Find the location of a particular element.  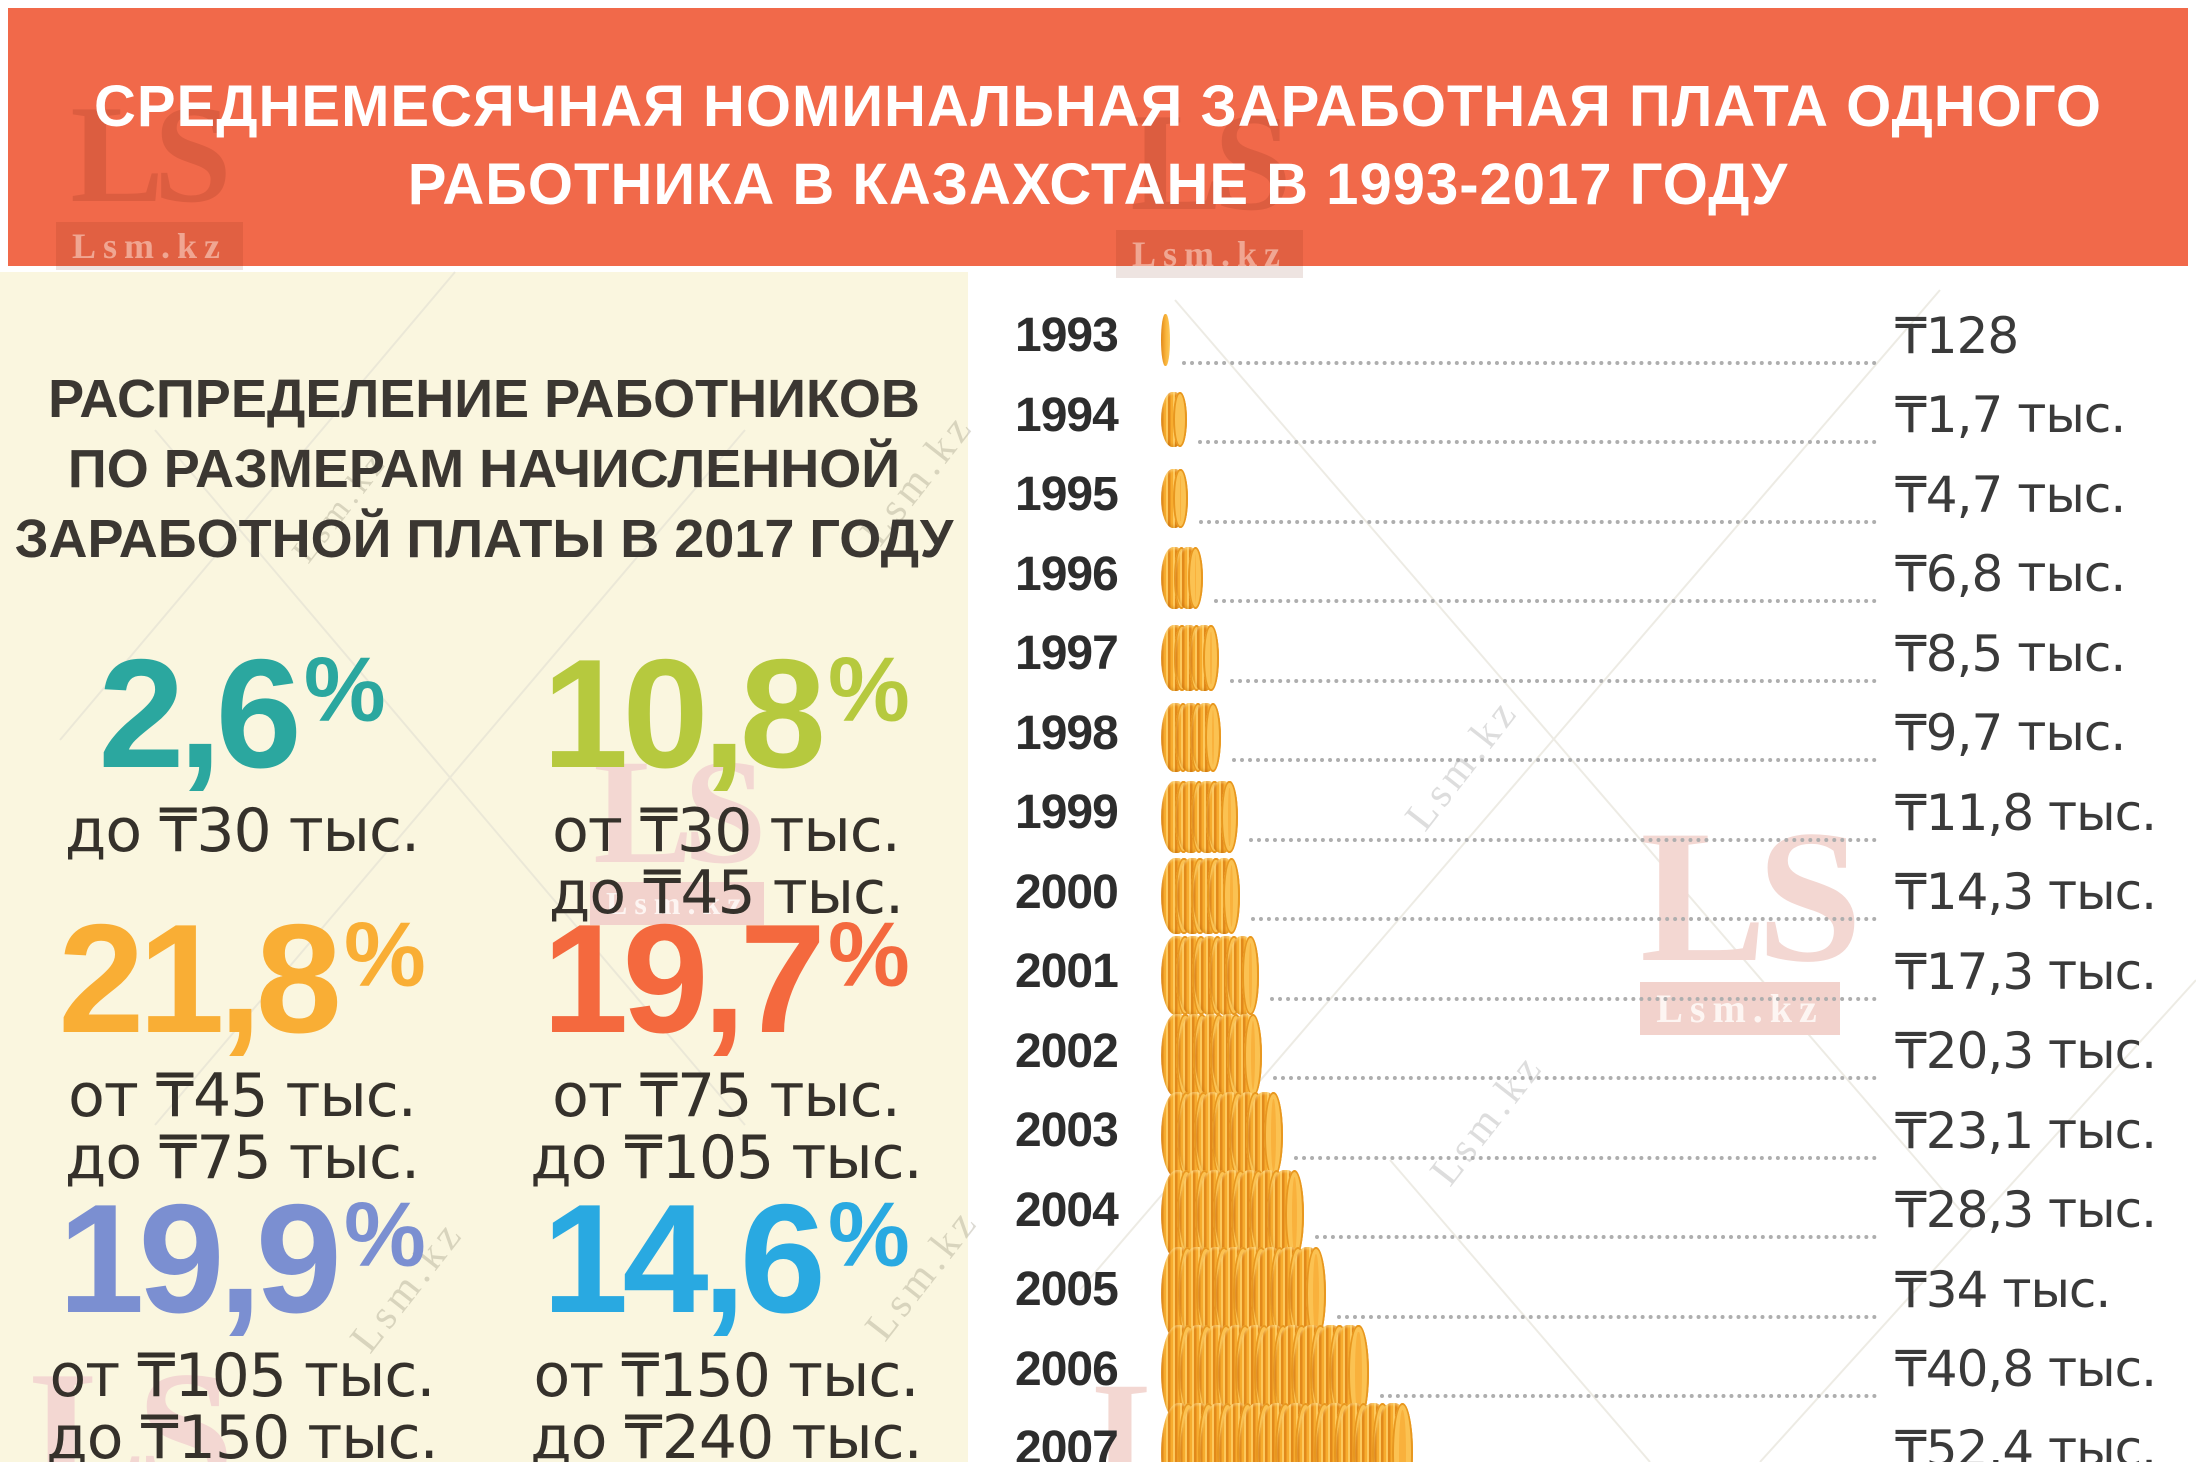

stat-percentage: 2,6% is located at coordinates (242, 702).